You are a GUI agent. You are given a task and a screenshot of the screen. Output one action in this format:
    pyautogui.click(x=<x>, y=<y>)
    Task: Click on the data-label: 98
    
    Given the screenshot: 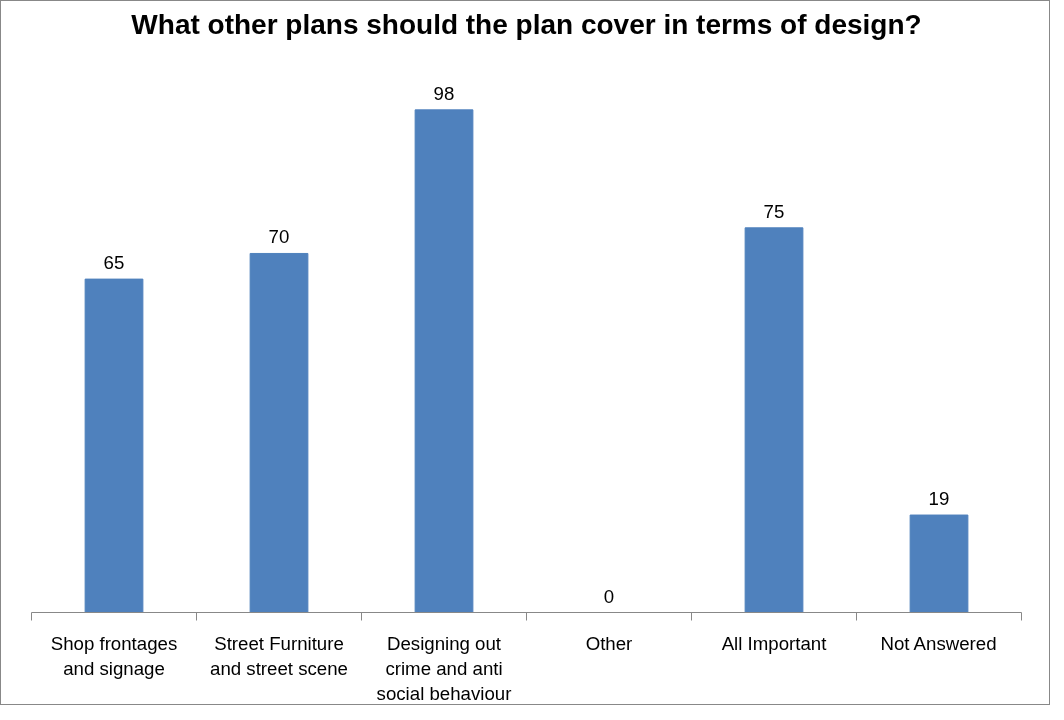 What is the action you would take?
    pyautogui.click(x=444, y=93)
    